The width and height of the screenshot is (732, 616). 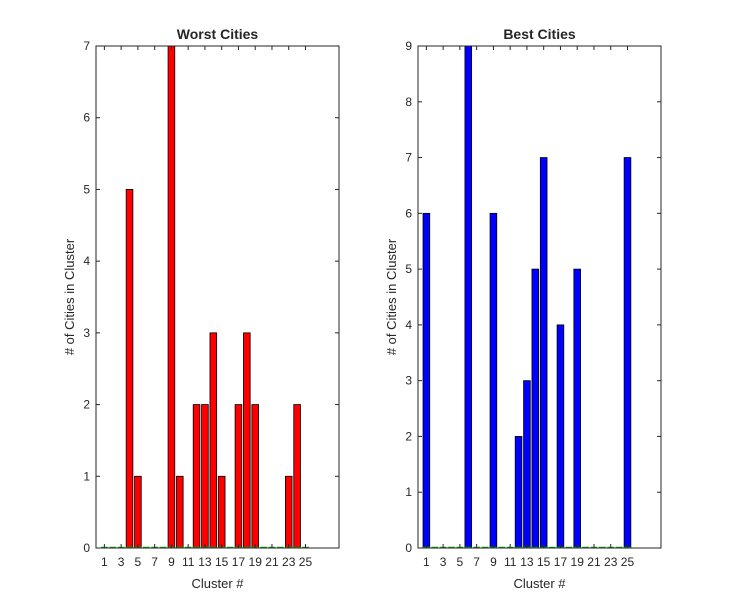 I want to click on chart-title: Best Cities, so click(x=539, y=34).